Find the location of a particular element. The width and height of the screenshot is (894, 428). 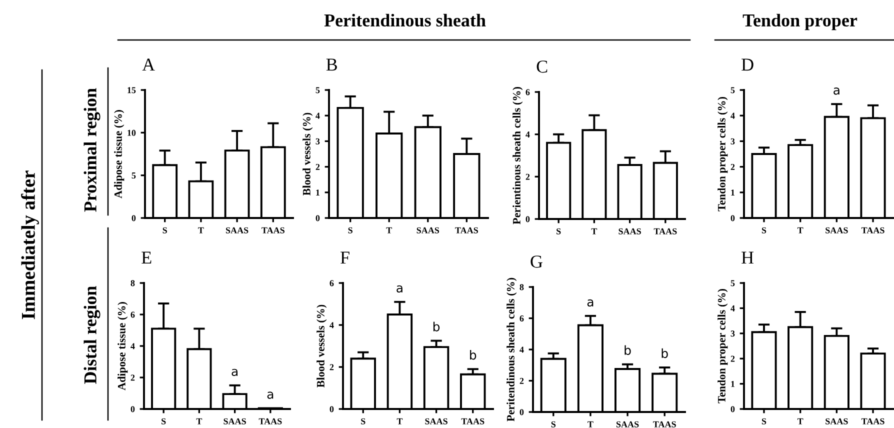

y-tick-label: 10 is located at coordinates (132, 133).